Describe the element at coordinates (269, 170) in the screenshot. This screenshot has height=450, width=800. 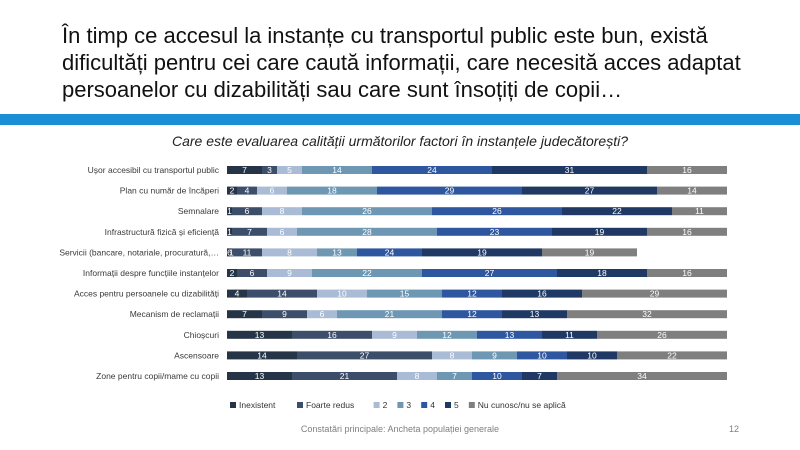
I see `data-label: 3` at that location.